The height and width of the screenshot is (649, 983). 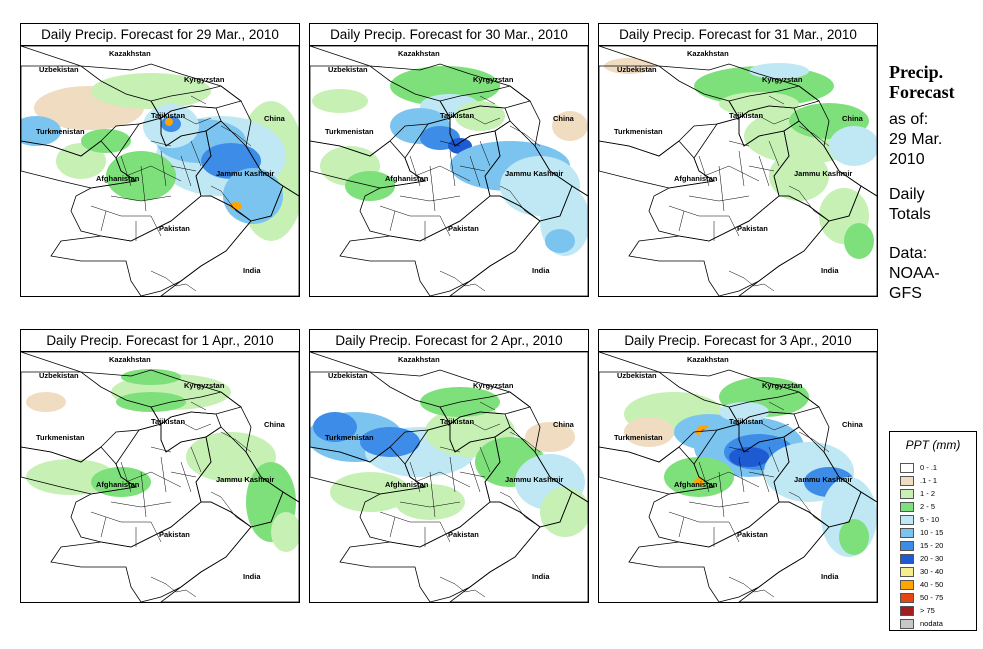 I want to click on legend-row: 5 - 10, so click(x=919, y=519).